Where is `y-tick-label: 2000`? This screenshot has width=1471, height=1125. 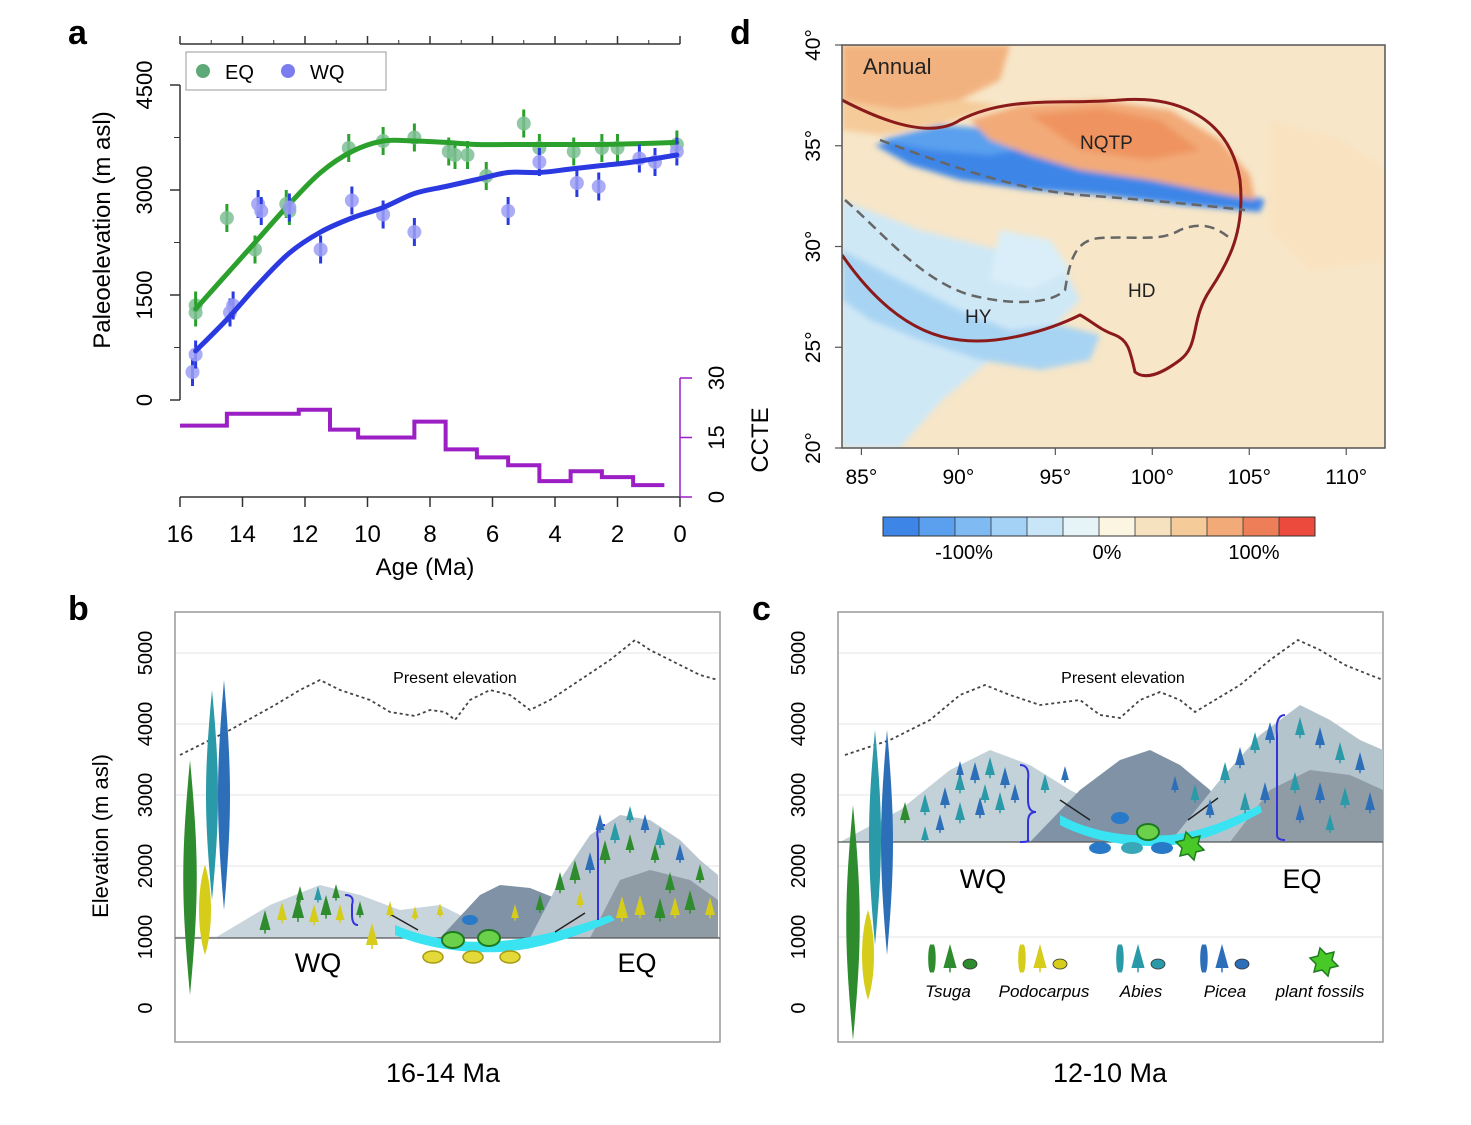 y-tick-label: 2000 is located at coordinates (146, 866).